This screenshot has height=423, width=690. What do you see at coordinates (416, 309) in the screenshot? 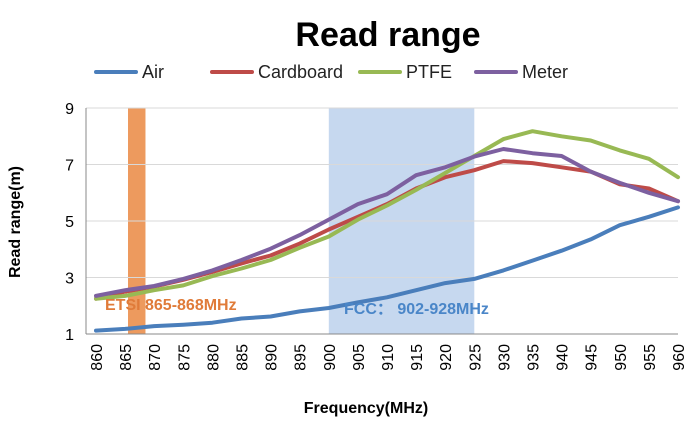
I see `band-label-1: FCC： 902-928MHz` at bounding box center [416, 309].